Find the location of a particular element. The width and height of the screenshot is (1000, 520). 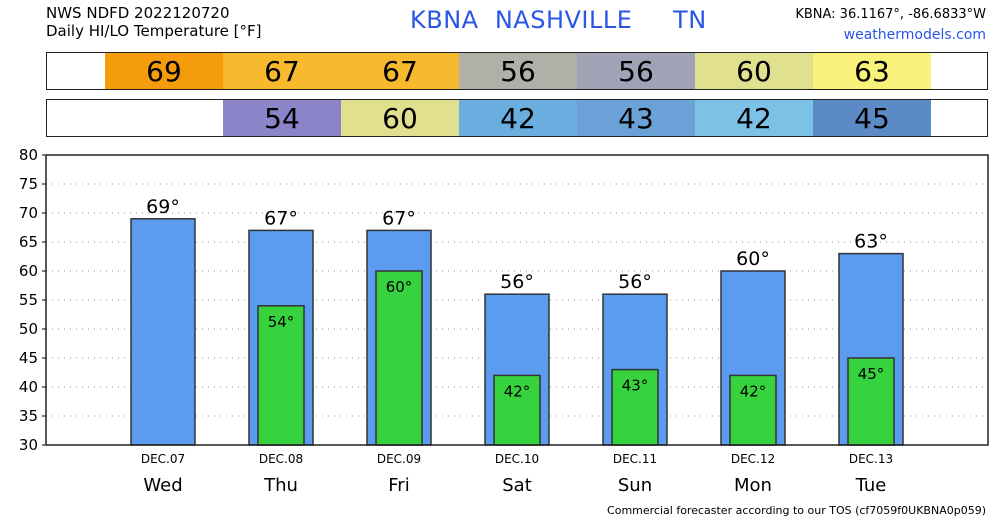

high-bar-label: 60° is located at coordinates (753, 259).